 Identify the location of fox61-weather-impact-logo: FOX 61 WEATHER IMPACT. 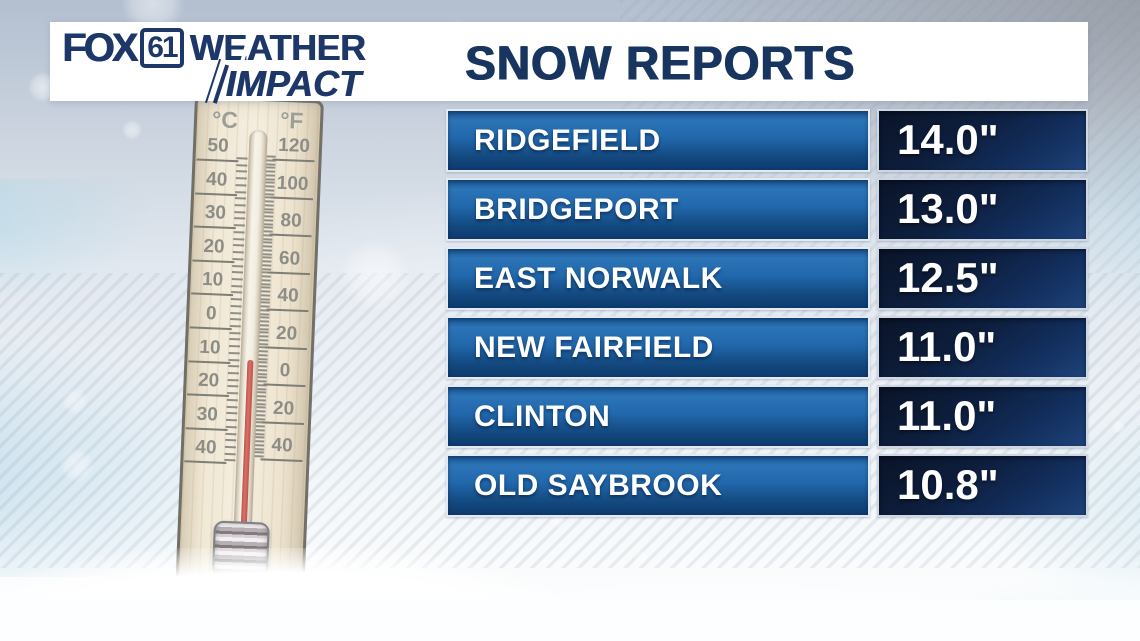
(214, 63).